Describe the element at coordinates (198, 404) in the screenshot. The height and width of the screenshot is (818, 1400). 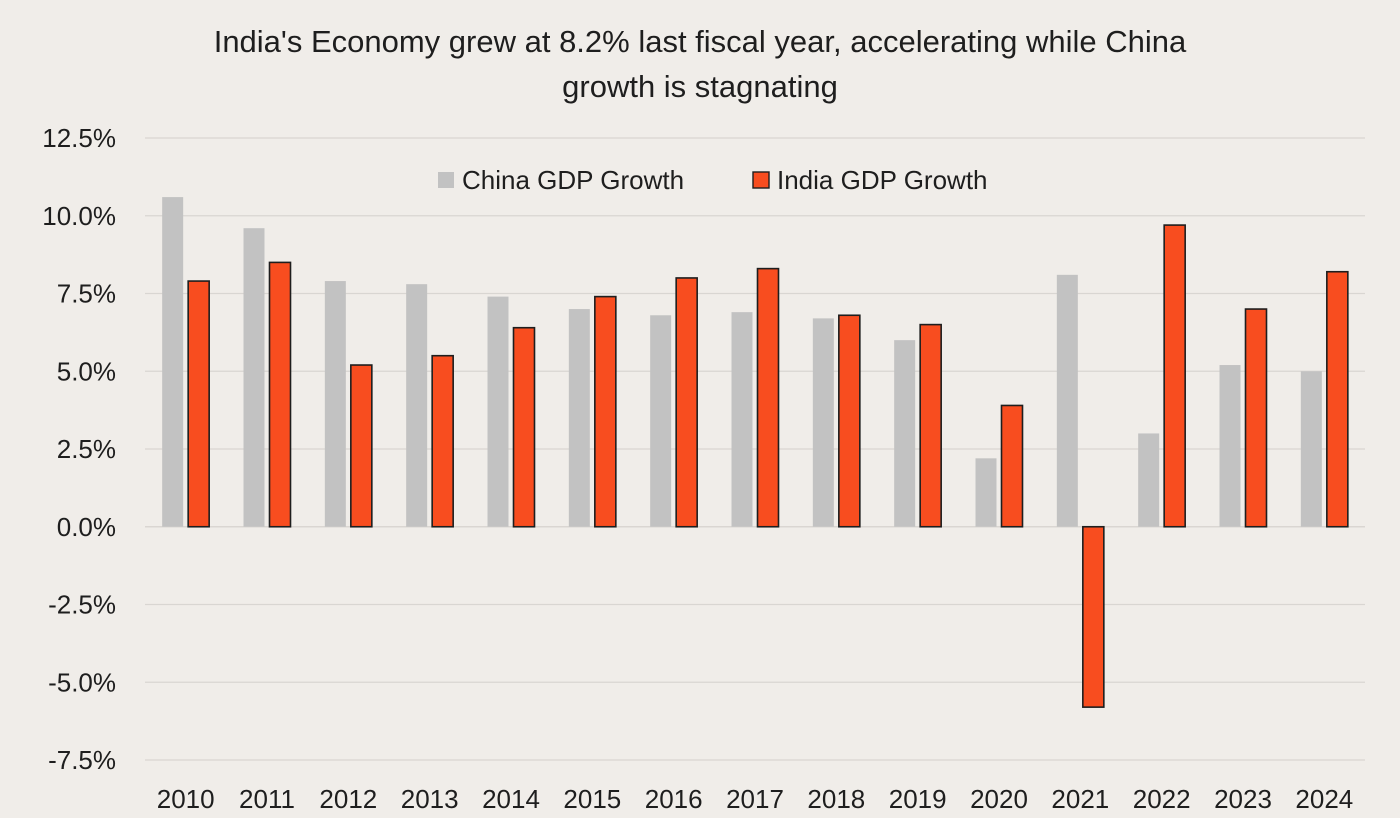
I see `bar-india-gdp-growth-2010` at that location.